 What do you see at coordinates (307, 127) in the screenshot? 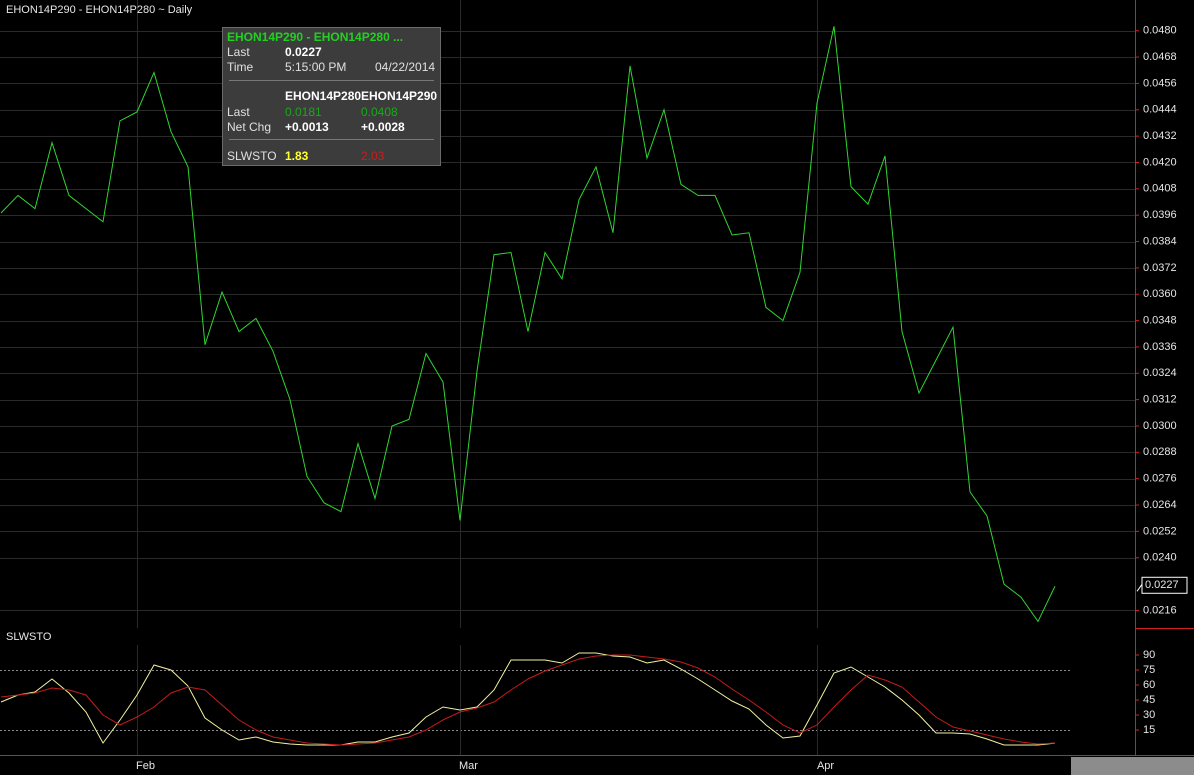
I see `value: +0.0013` at bounding box center [307, 127].